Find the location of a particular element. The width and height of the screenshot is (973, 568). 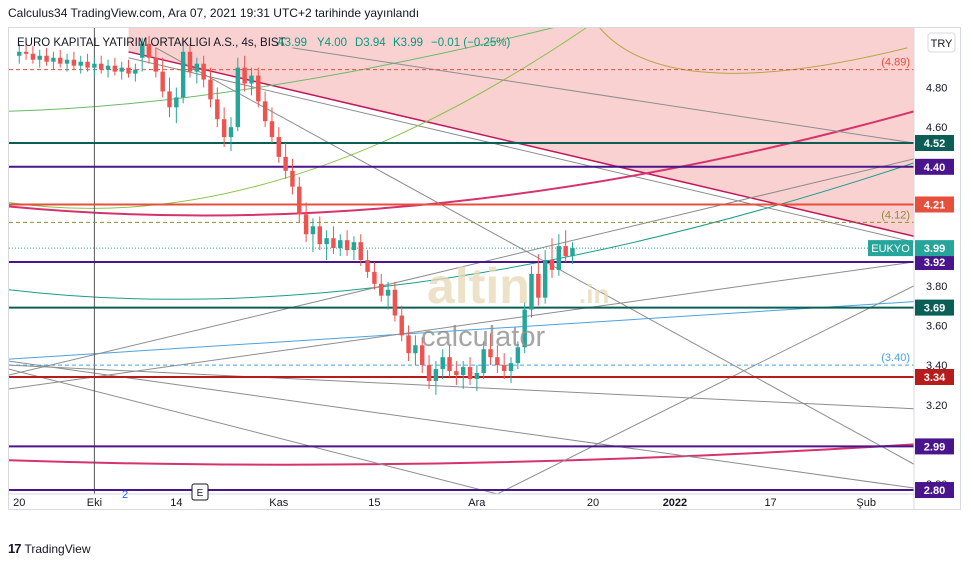

current-price-tag is located at coordinates (934, 248).